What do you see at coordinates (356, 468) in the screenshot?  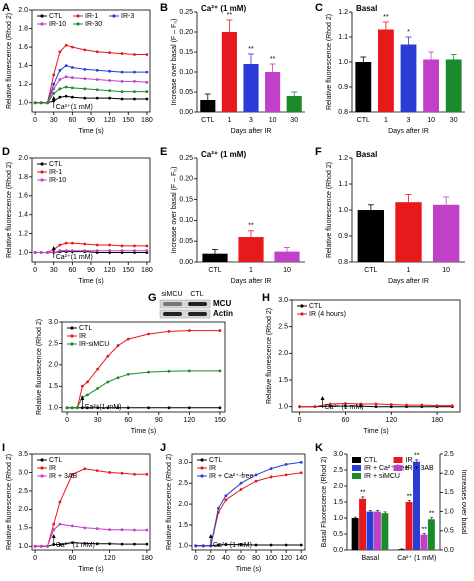 I see `legend-swatch` at bounding box center [356, 468].